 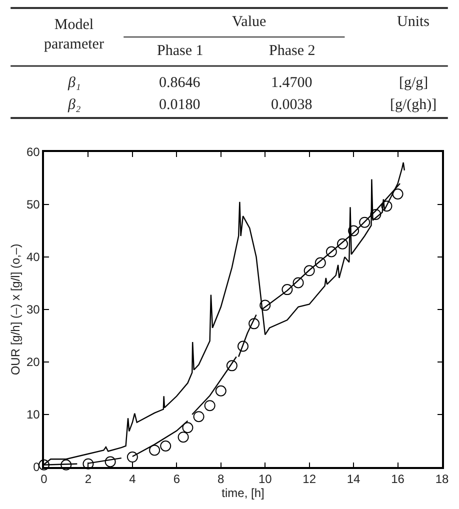 I want to click on x-tick-label: 8, so click(x=221, y=479).